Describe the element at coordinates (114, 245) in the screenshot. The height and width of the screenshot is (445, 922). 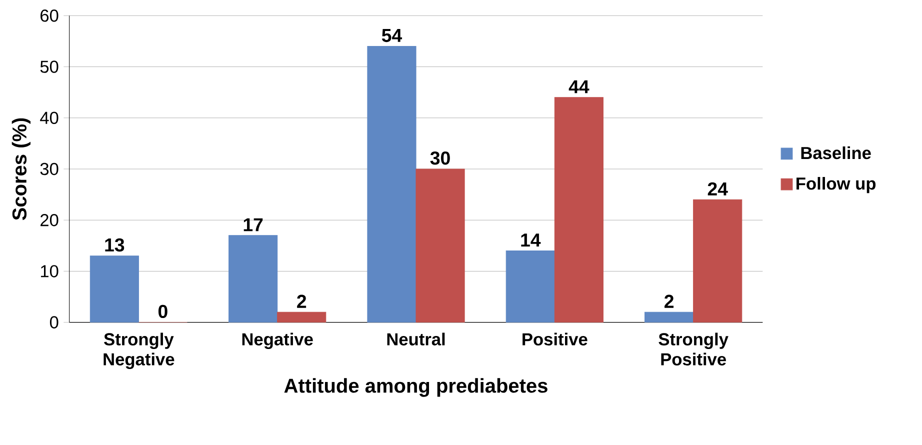
I see `data-label: 13` at that location.